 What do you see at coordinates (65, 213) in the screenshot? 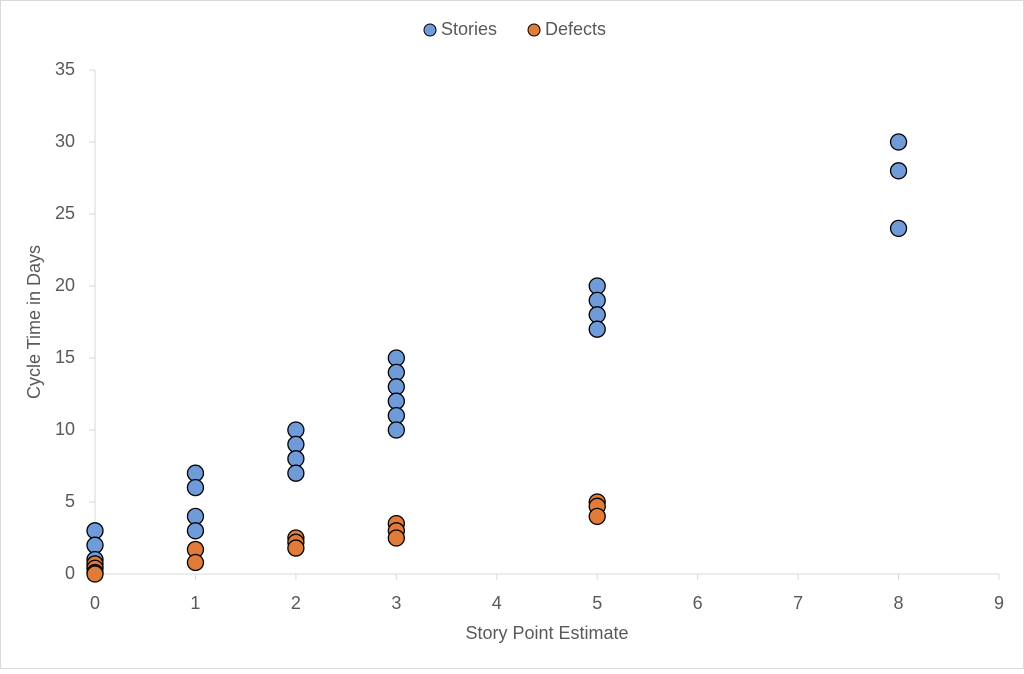
I see `y-tick-label: 25` at bounding box center [65, 213].